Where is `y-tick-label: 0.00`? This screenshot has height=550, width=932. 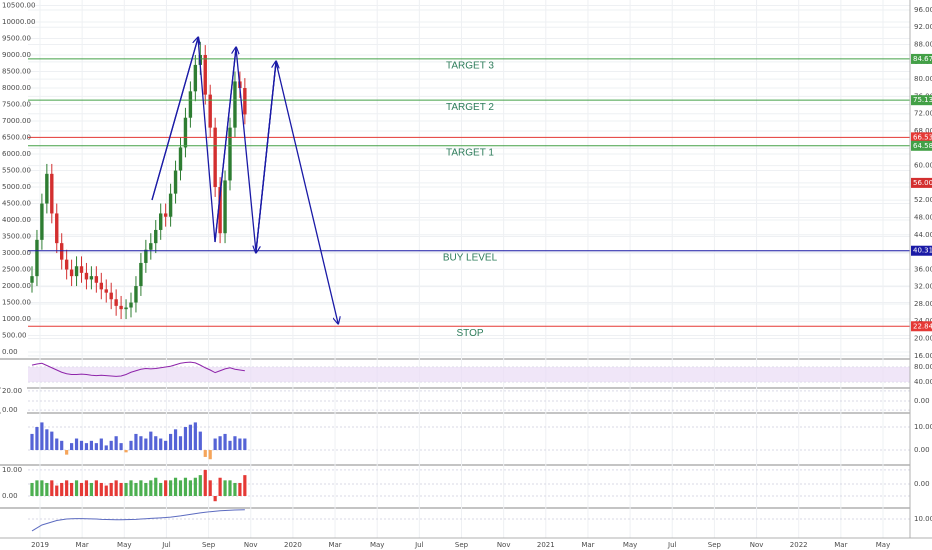
y-tick-label: 0.00 is located at coordinates (10, 410).